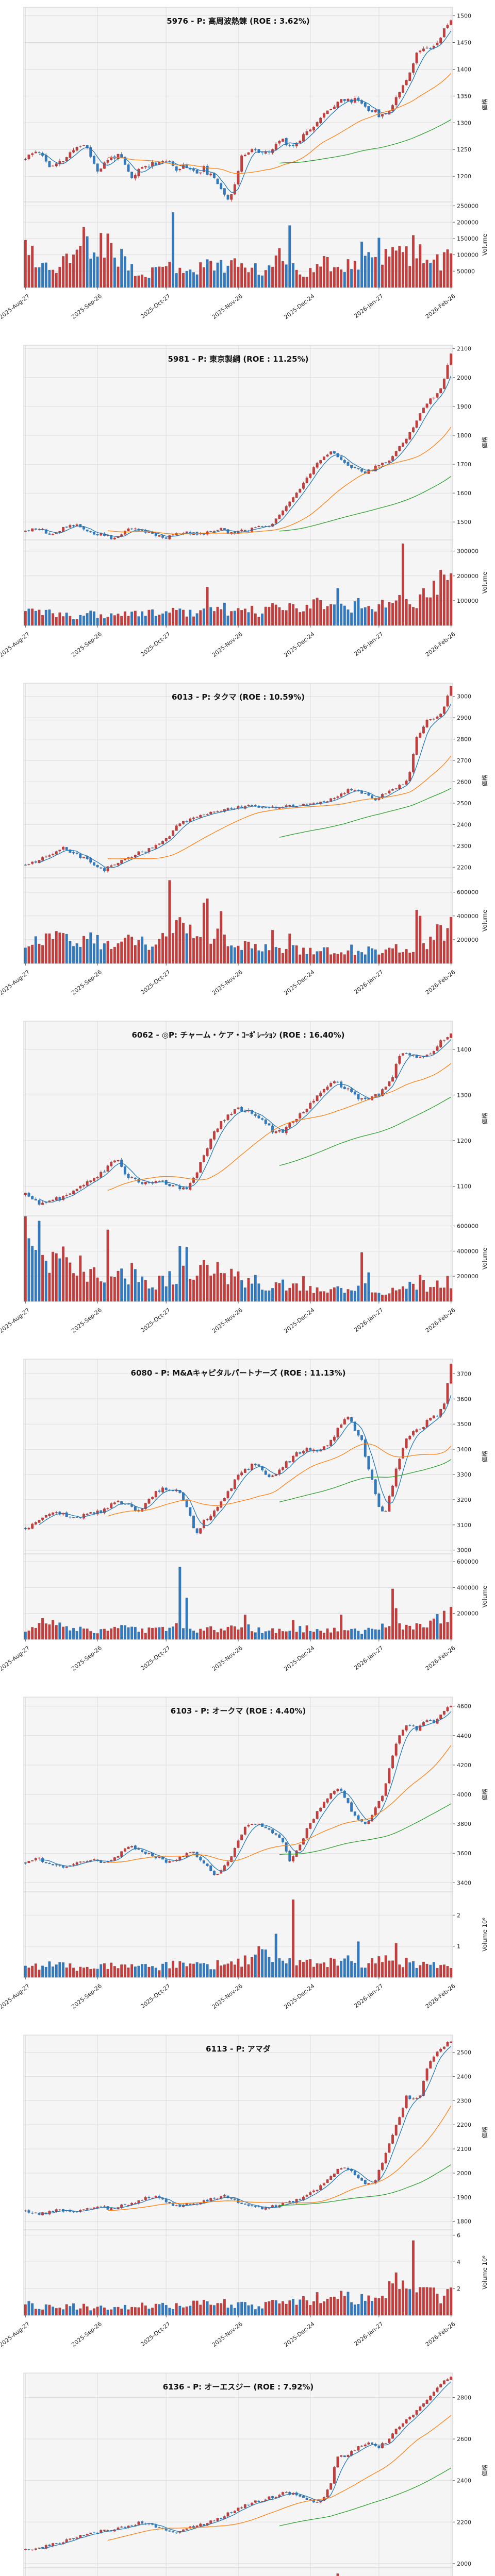 Image resolution: width=495 pixels, height=2576 pixels. I want to click on svg-text: 4, so click(458, 2262).